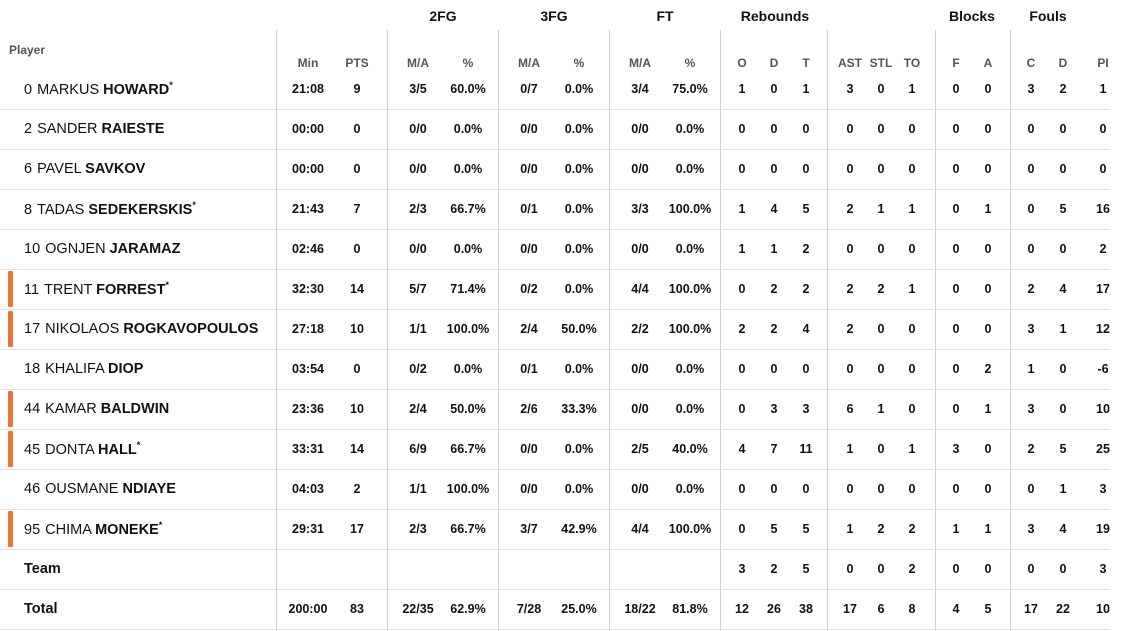 The image size is (1136, 631). I want to click on first-name: TADAS, so click(61, 209).